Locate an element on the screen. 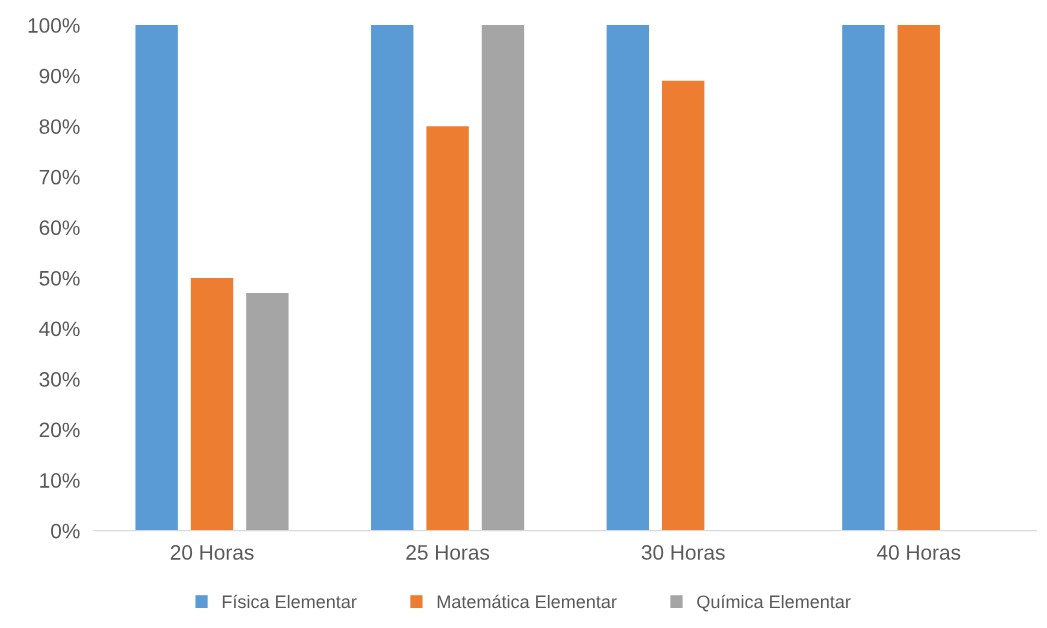  legend-label: Física Elementar is located at coordinates (289, 601).